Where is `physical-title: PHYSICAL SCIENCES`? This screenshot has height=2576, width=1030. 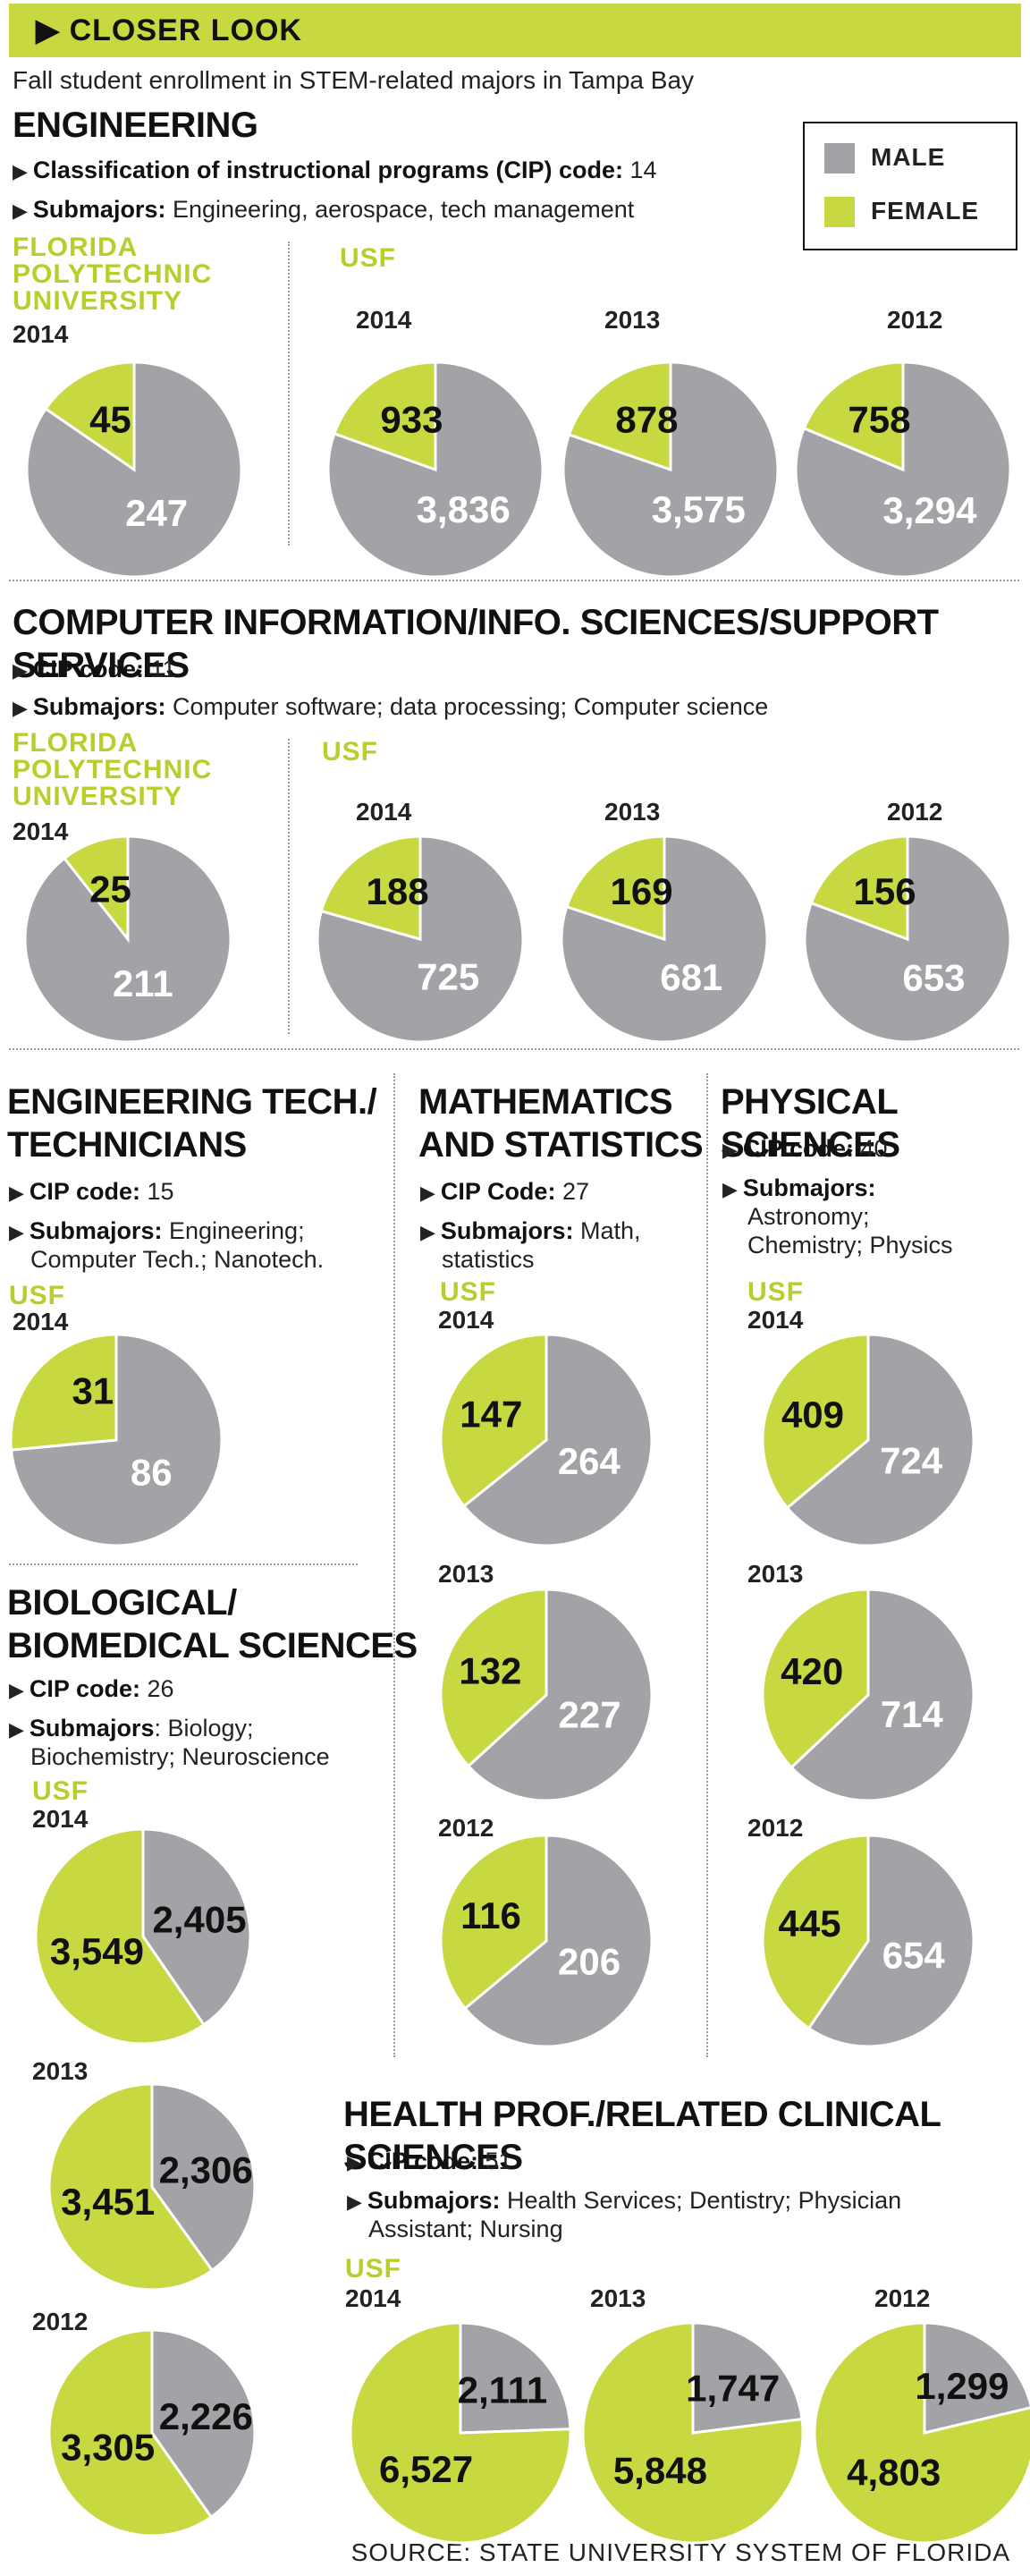
physical-title: PHYSICAL SCIENCES is located at coordinates (810, 1123).